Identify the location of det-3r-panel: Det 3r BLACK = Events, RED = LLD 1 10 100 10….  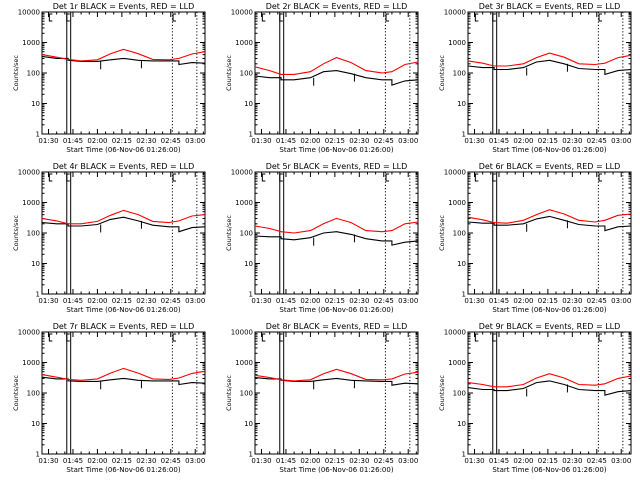
(535, 78).